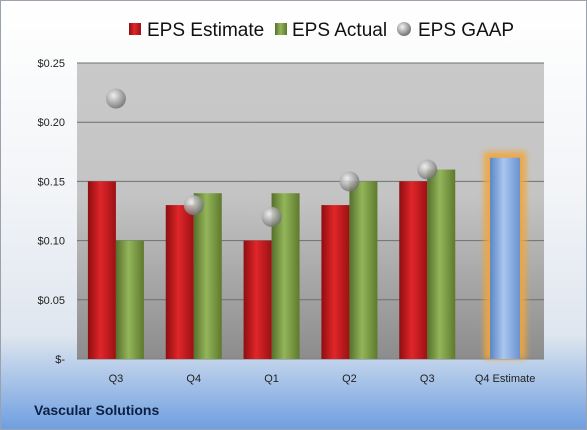  What do you see at coordinates (193, 379) in the screenshot?
I see `x-tick-label: Q4` at bounding box center [193, 379].